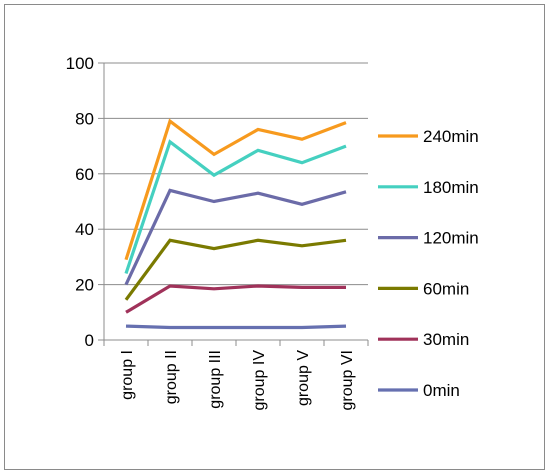  What do you see at coordinates (84, 229) in the screenshot?
I see `y-tick-label: 40` at bounding box center [84, 229].